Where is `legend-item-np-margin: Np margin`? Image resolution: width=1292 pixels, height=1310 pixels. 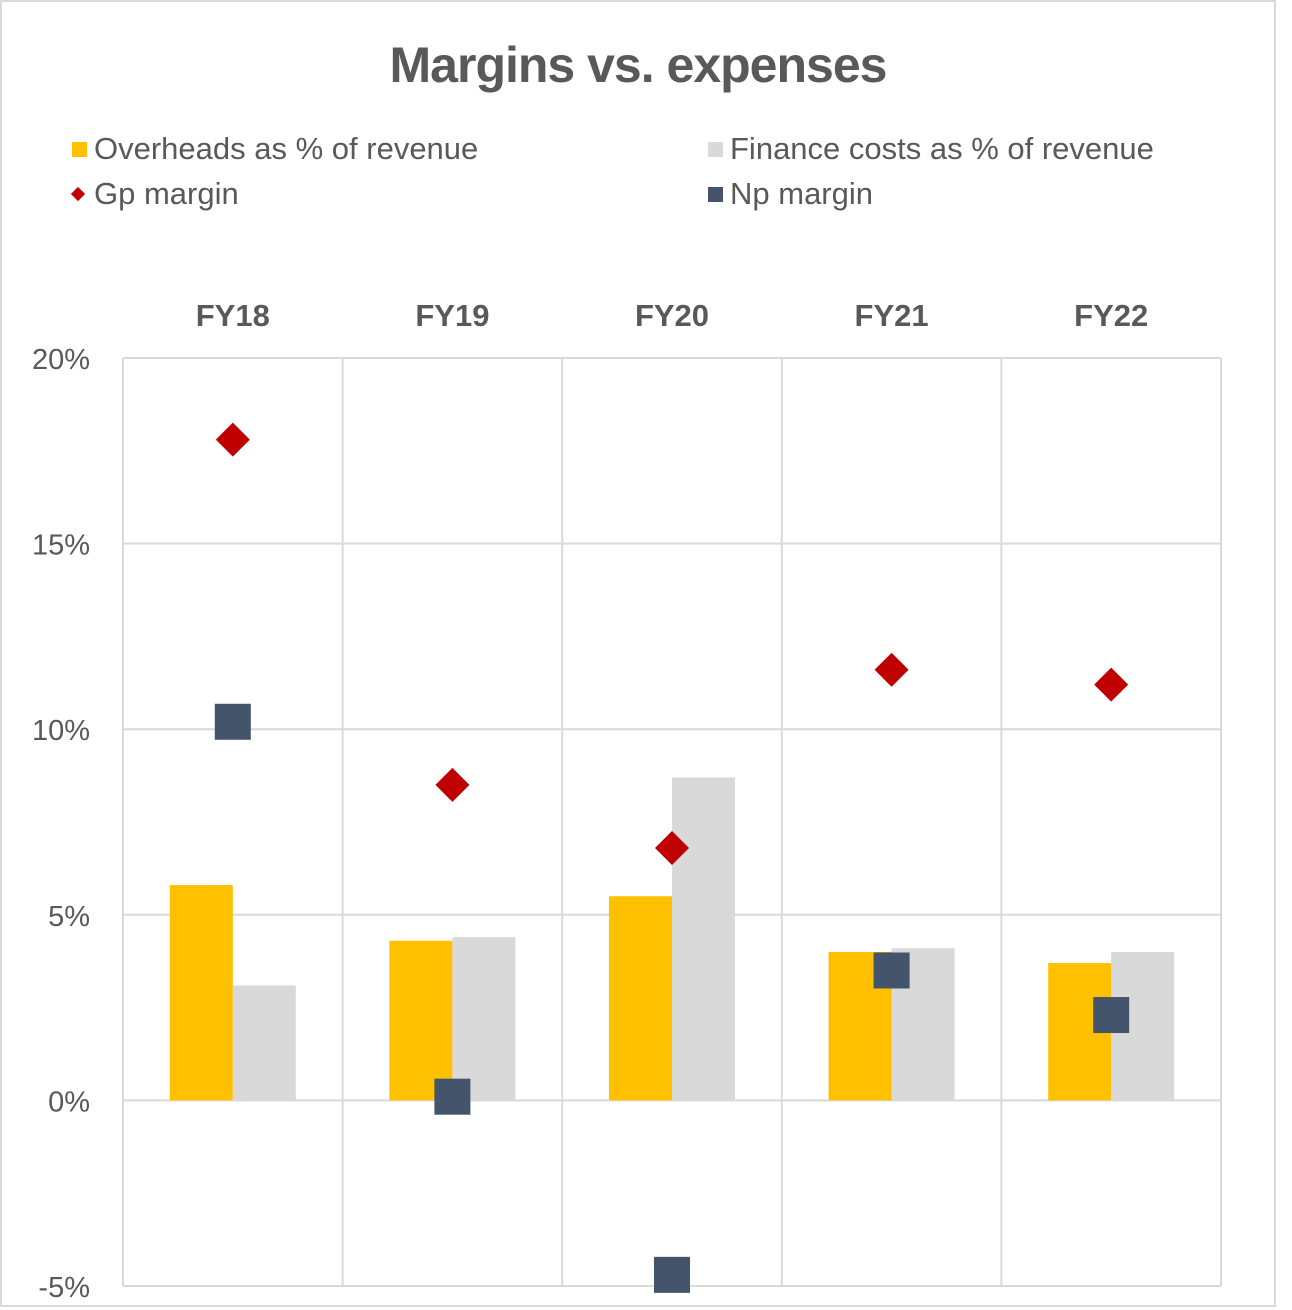 legend-item-np-margin: Np margin is located at coordinates (790, 194).